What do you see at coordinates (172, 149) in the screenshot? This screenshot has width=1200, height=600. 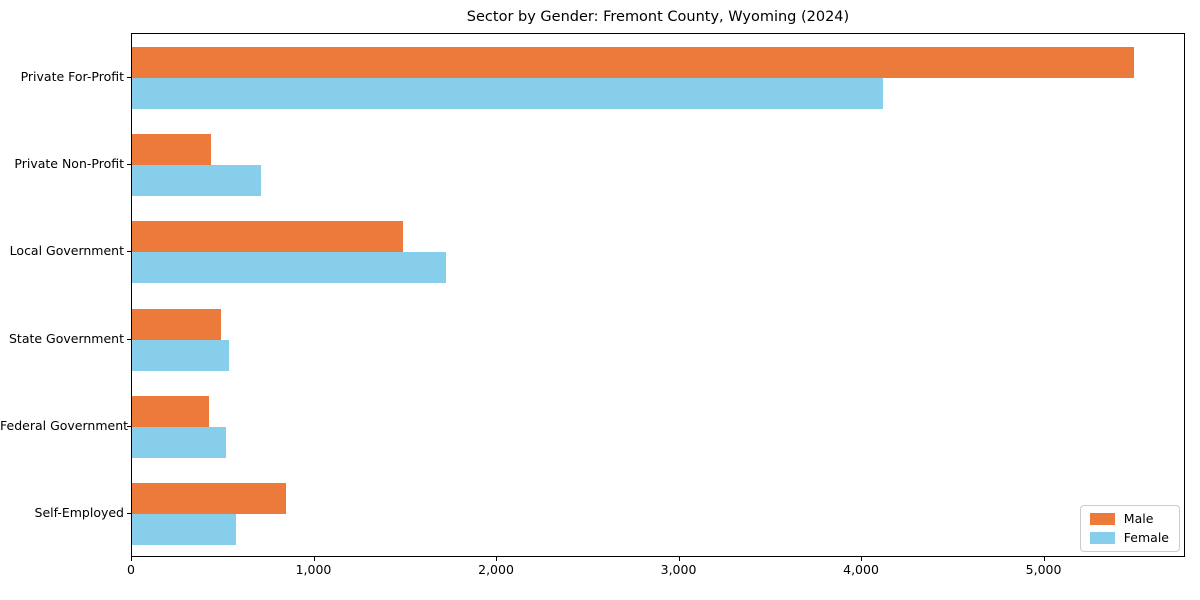 I see `bar-male-private-non-profit` at bounding box center [172, 149].